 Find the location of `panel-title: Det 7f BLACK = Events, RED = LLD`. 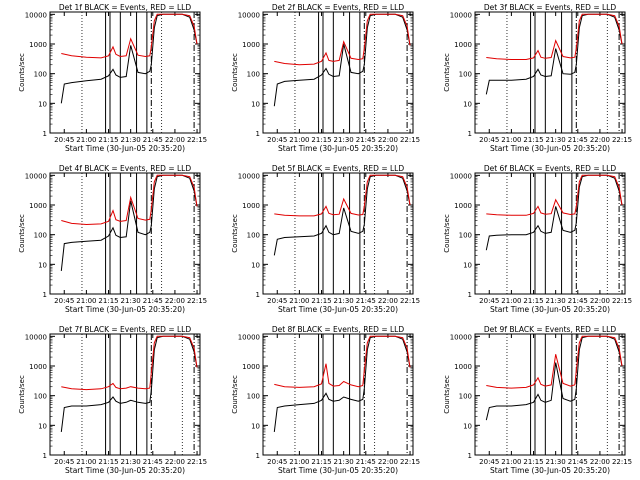

panel-title: Det 7f BLACK = Events, RED = LLD is located at coordinates (125, 329).